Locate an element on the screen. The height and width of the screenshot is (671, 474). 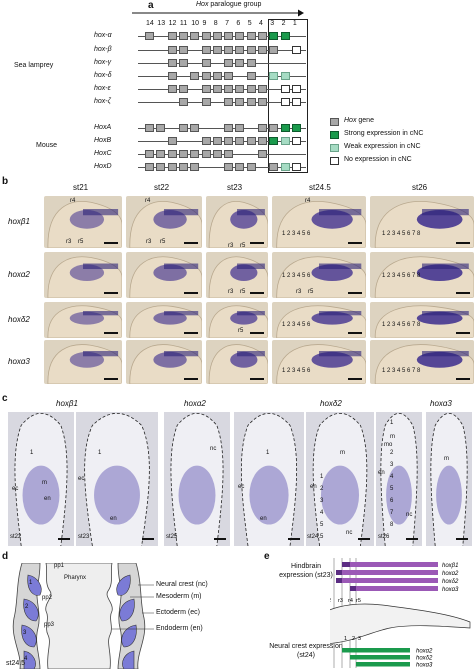
section-arch-number: 8 is located at coordinates (392, 525).